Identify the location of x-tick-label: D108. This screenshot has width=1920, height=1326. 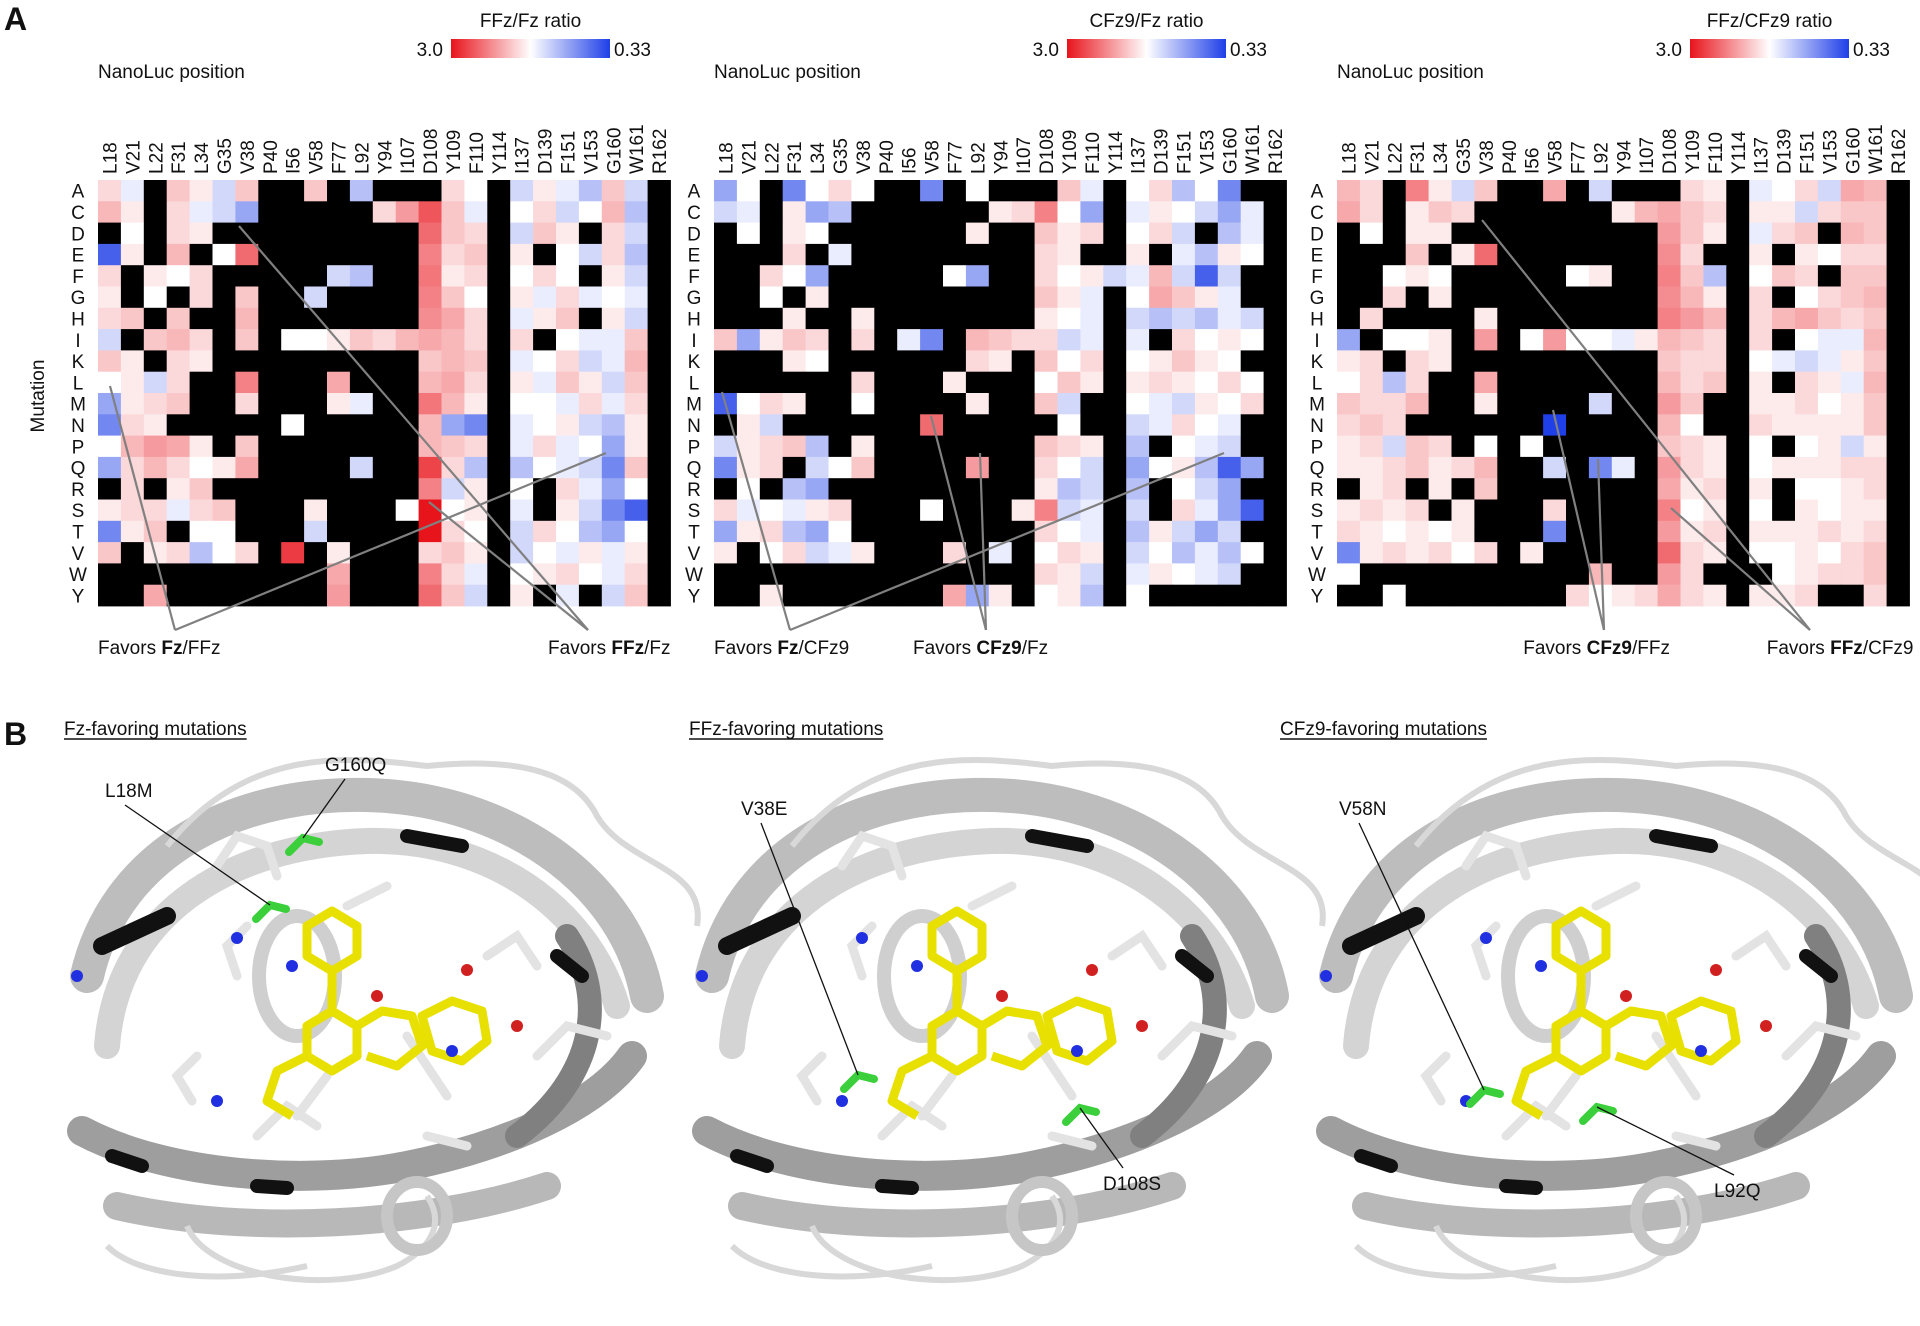
(1047, 151).